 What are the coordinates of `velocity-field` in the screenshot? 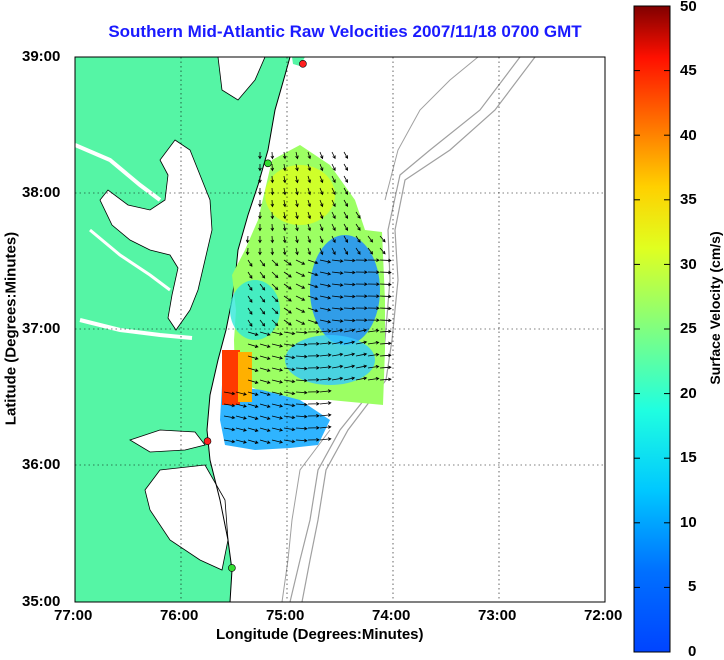 It's located at (306, 297).